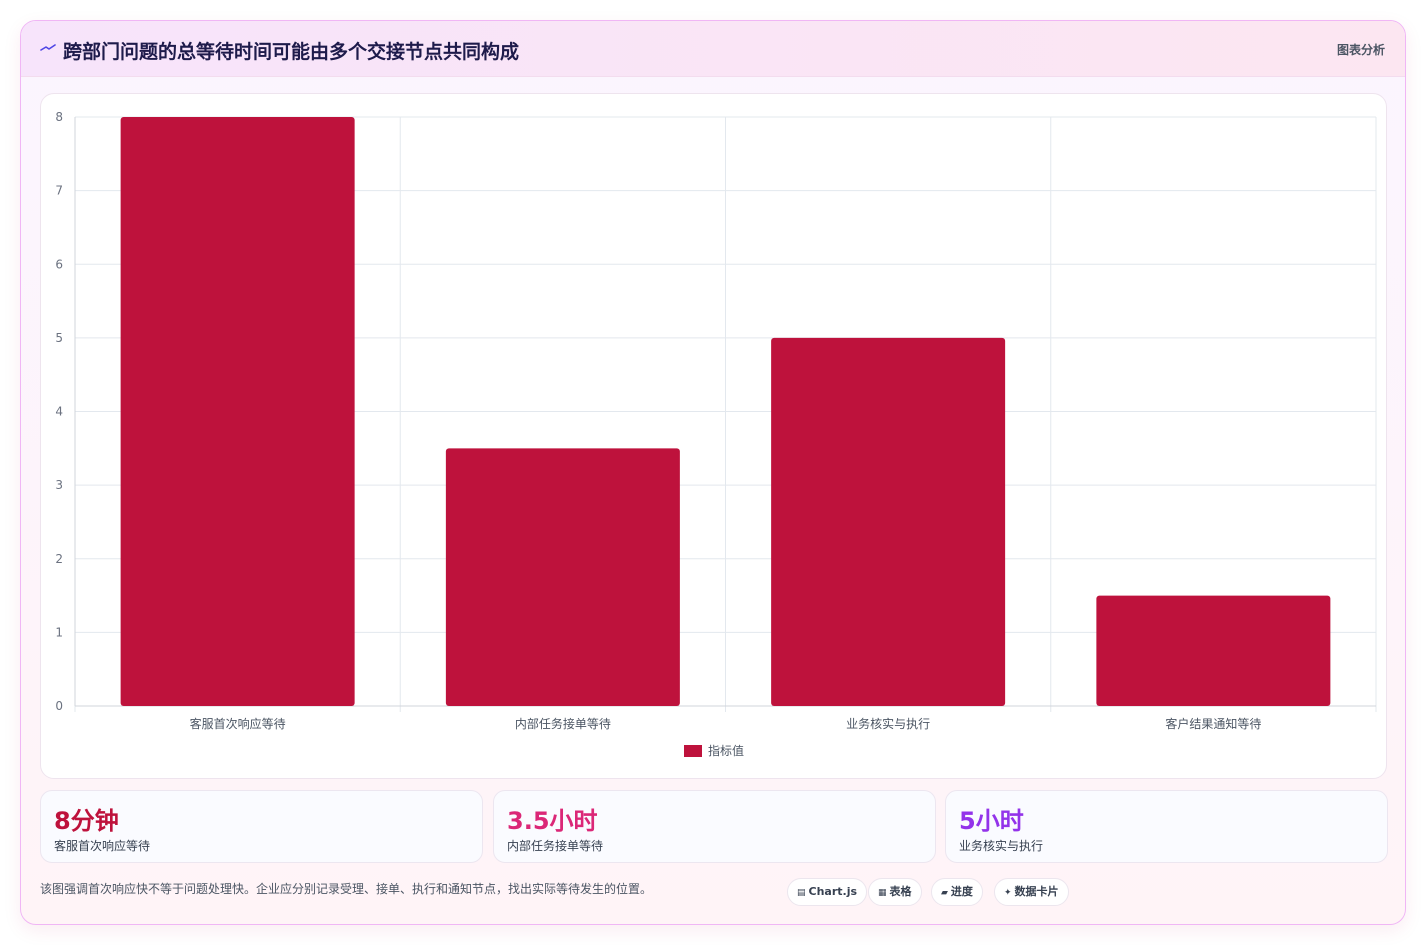  I want to click on x-tick-label: 内部任务接单等待, so click(563, 723).